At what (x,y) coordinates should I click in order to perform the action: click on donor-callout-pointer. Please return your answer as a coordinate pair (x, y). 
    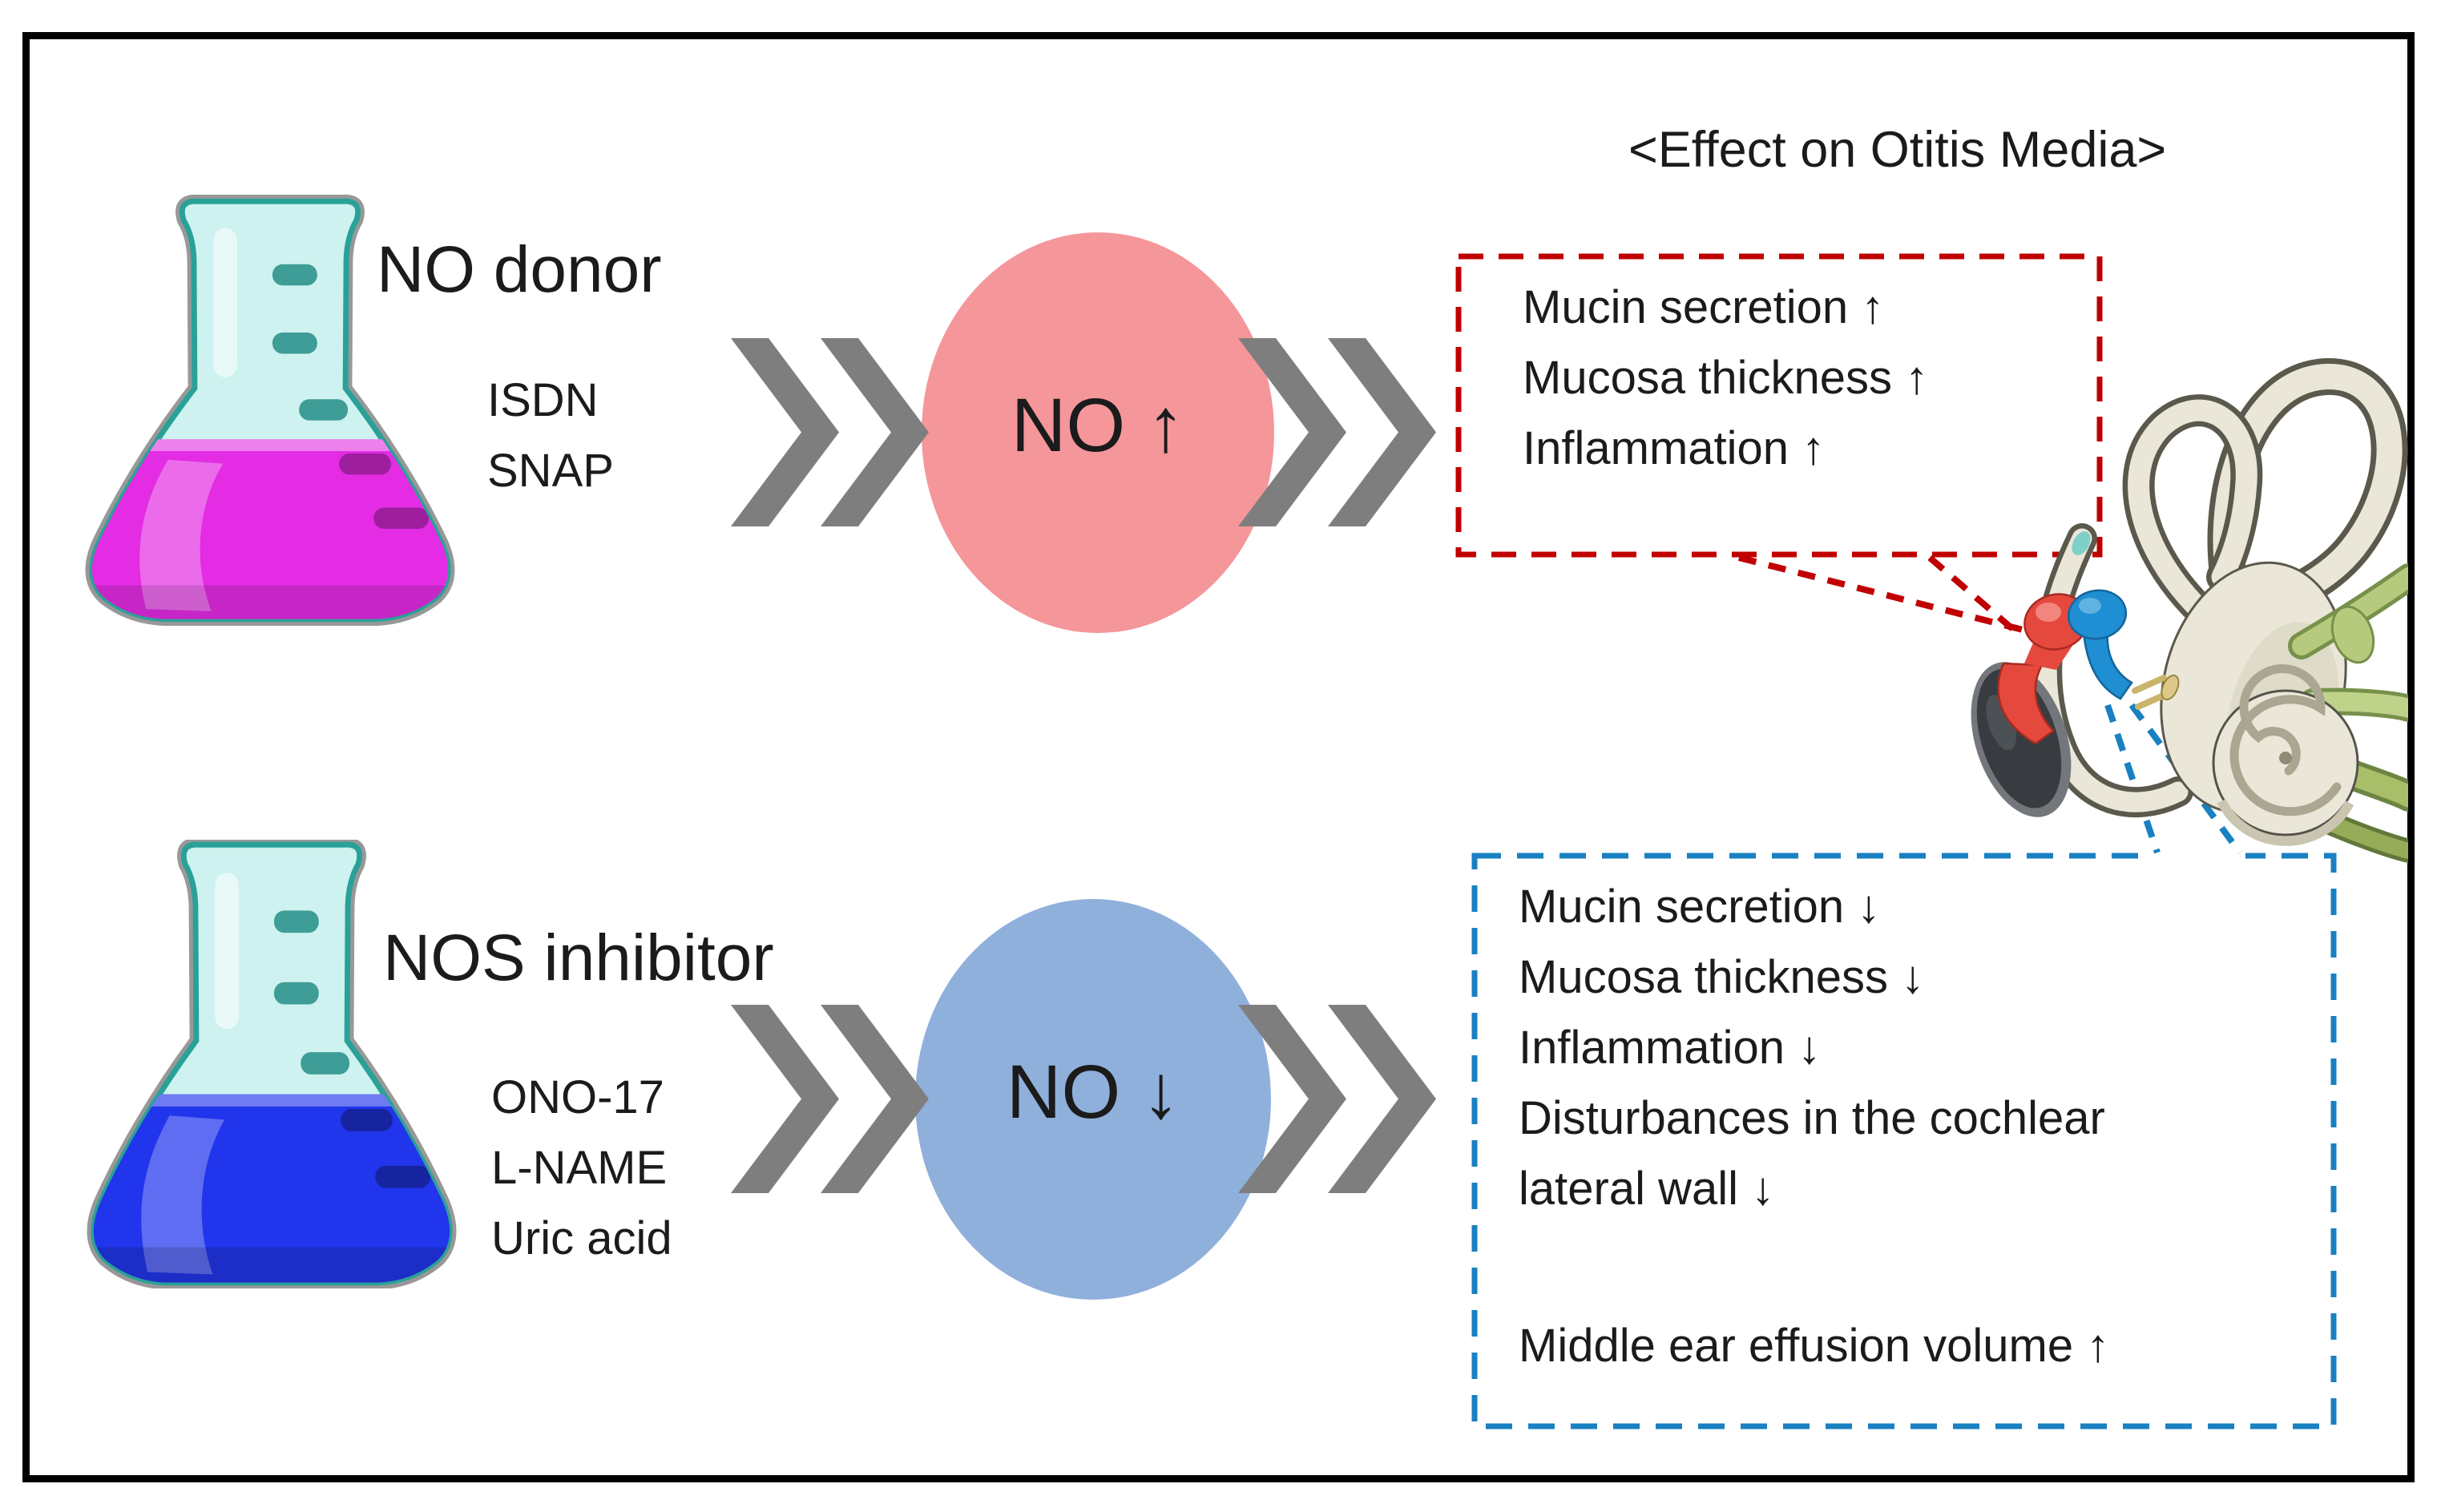
    Looking at the image, I should click on (1884, 597).